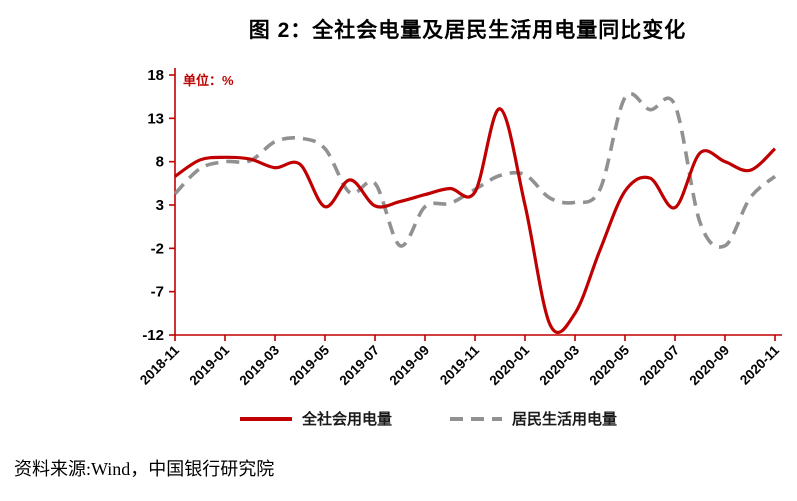 This screenshot has width=797, height=501. What do you see at coordinates (155, 118) in the screenshot?
I see `svg-text: 13` at bounding box center [155, 118].